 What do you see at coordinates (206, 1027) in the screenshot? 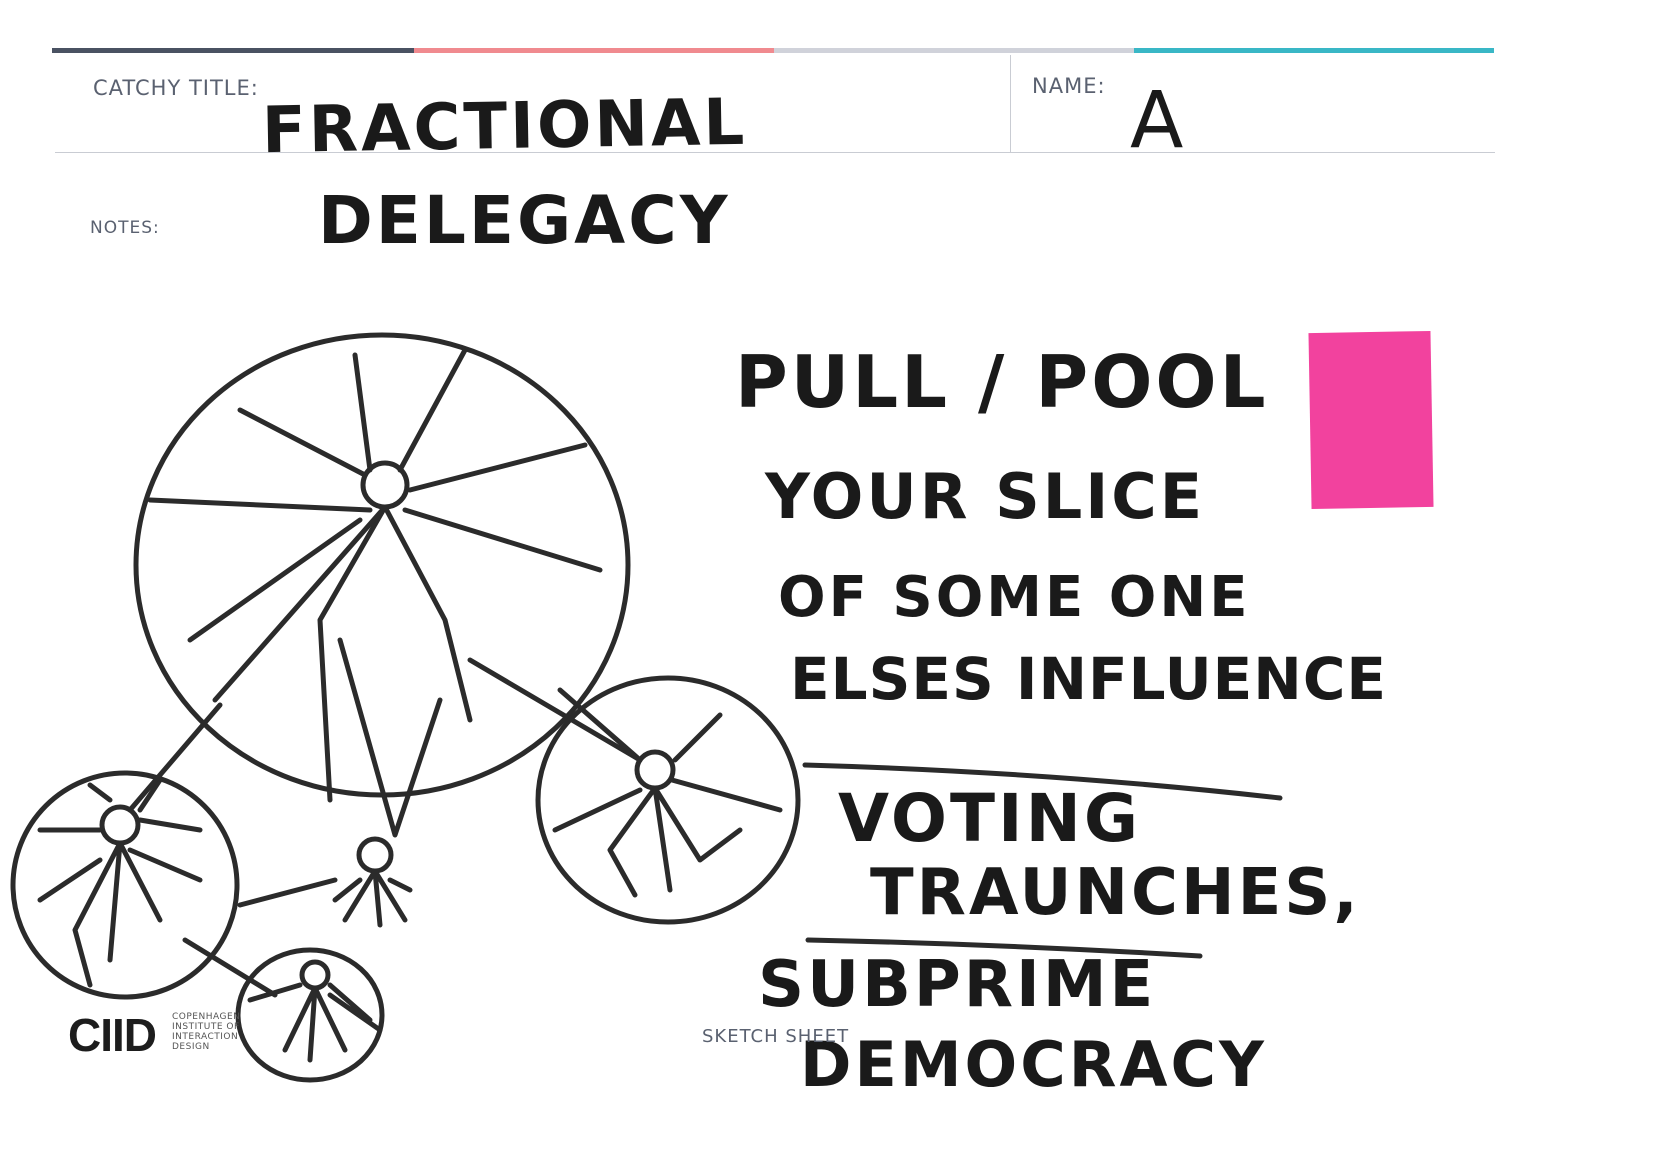
I see `logo-subtitle-2: INSTITUTE OF` at bounding box center [206, 1027].